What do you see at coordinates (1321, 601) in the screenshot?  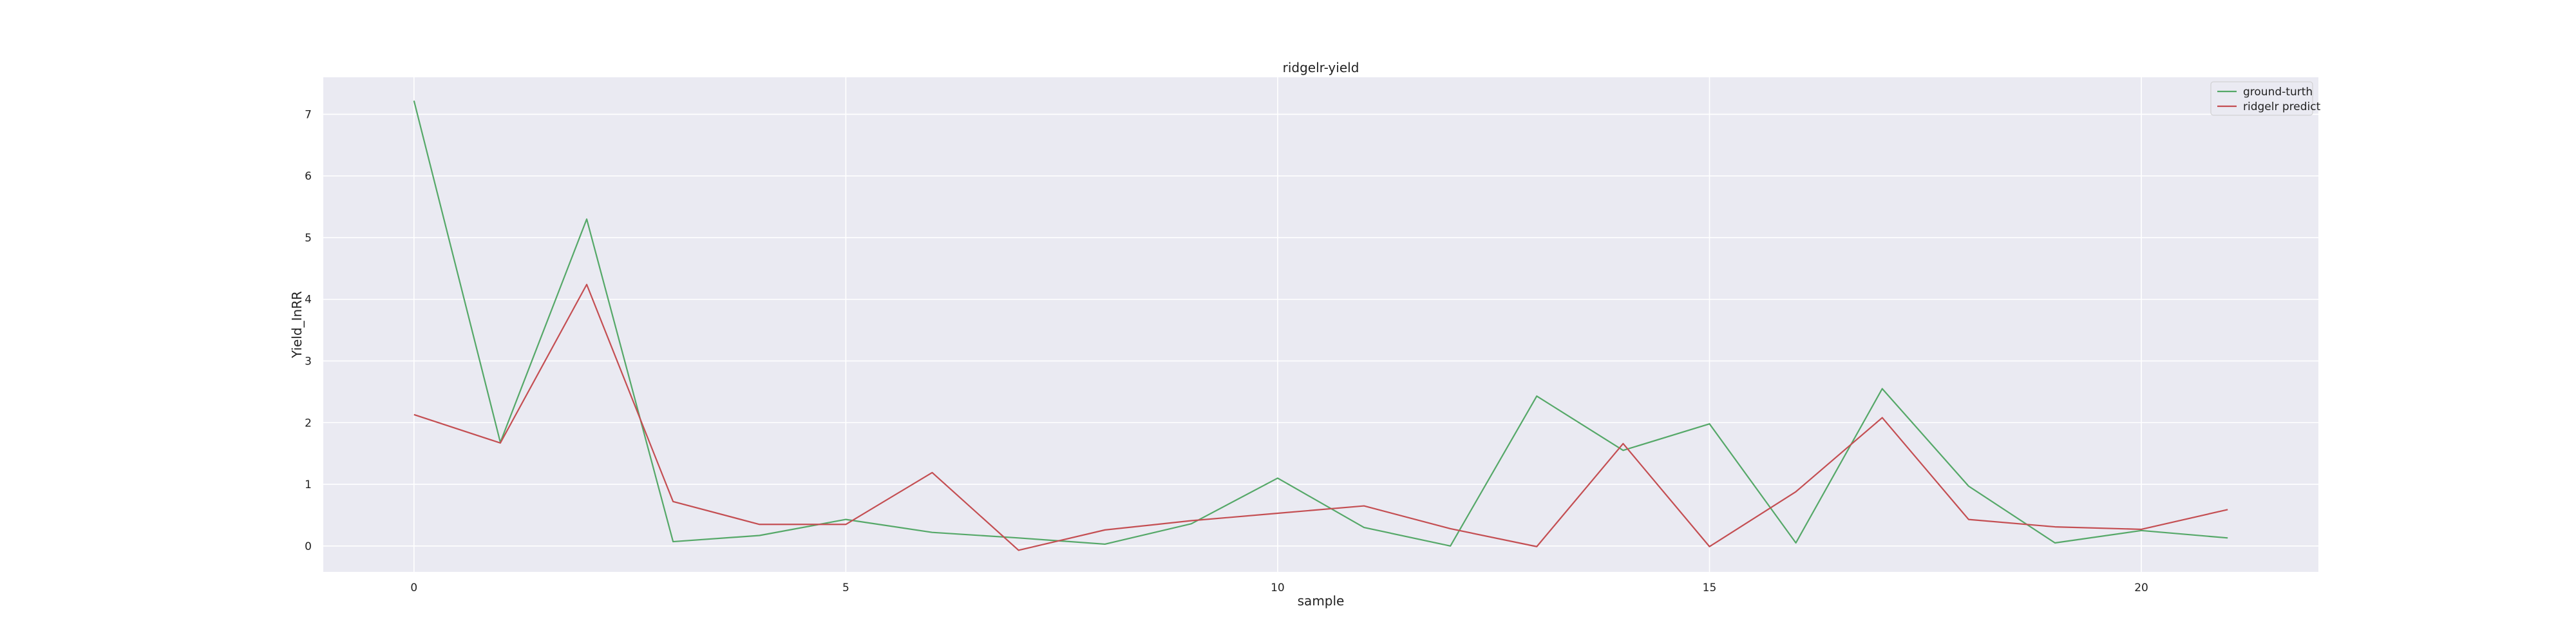 I see `x-axis-label: sample` at bounding box center [1321, 601].